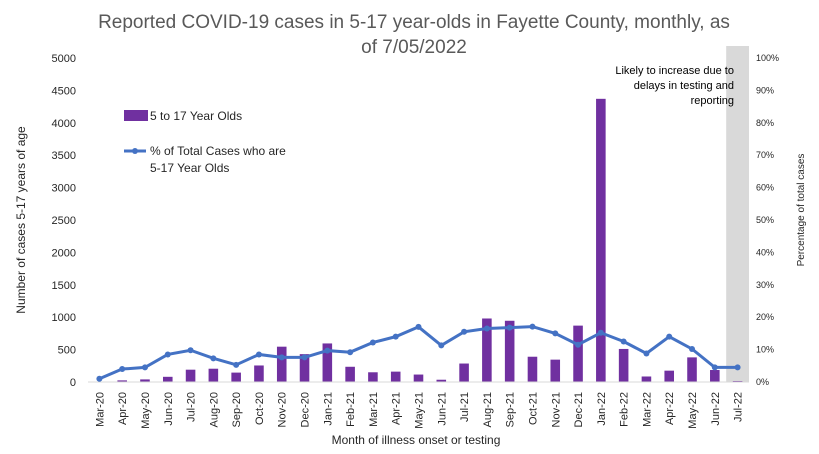 This screenshot has width=819, height=454. What do you see at coordinates (625, 409) in the screenshot?
I see `x-tick-label: Feb-22` at bounding box center [625, 409].